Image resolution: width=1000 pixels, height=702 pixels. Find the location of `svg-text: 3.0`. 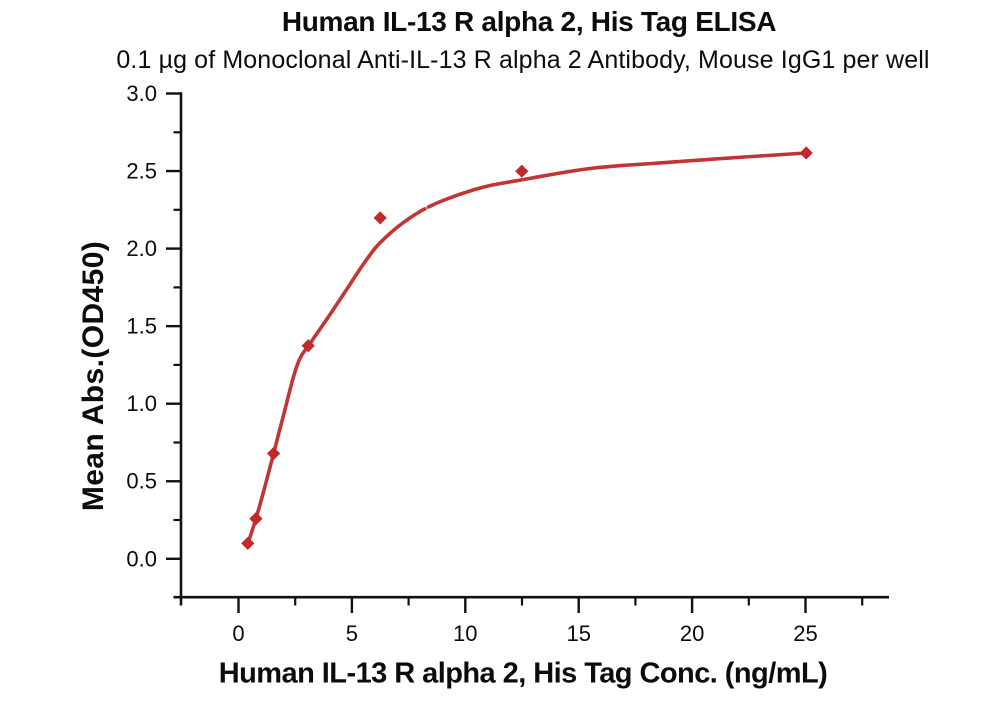

svg-text: 3.0 is located at coordinates (141, 93).